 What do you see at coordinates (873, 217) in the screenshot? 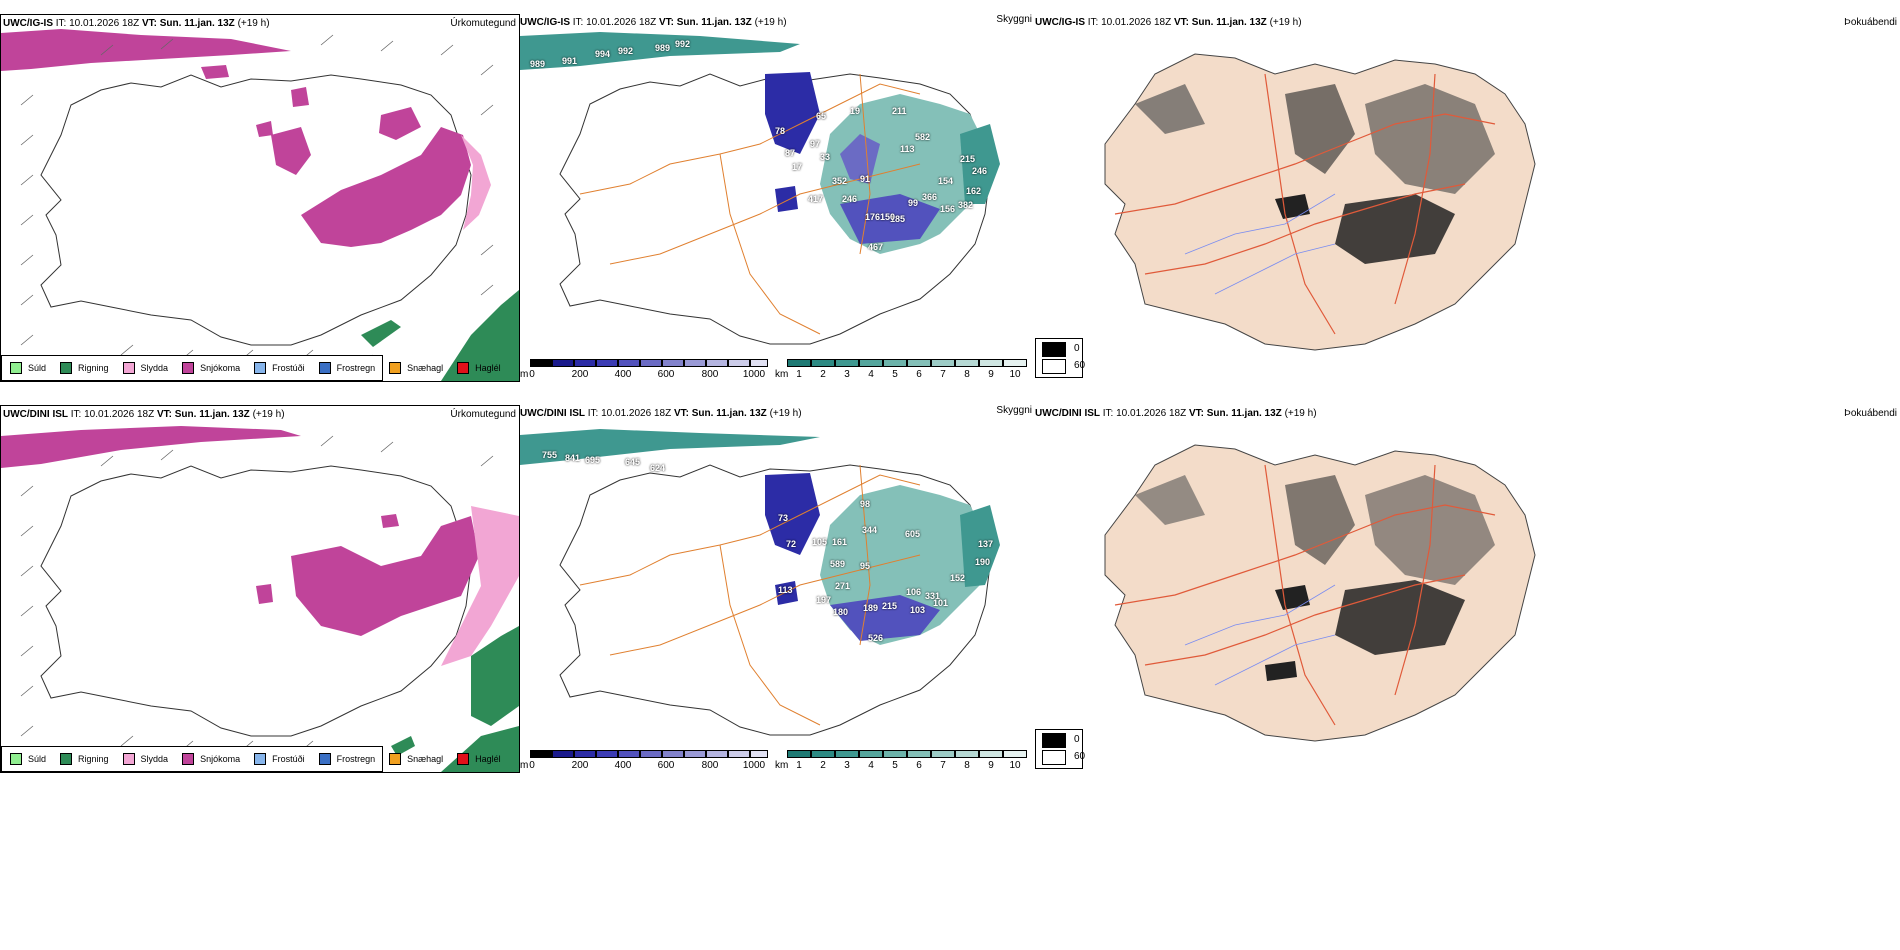
I see `ceiling-label: 176` at bounding box center [873, 217].